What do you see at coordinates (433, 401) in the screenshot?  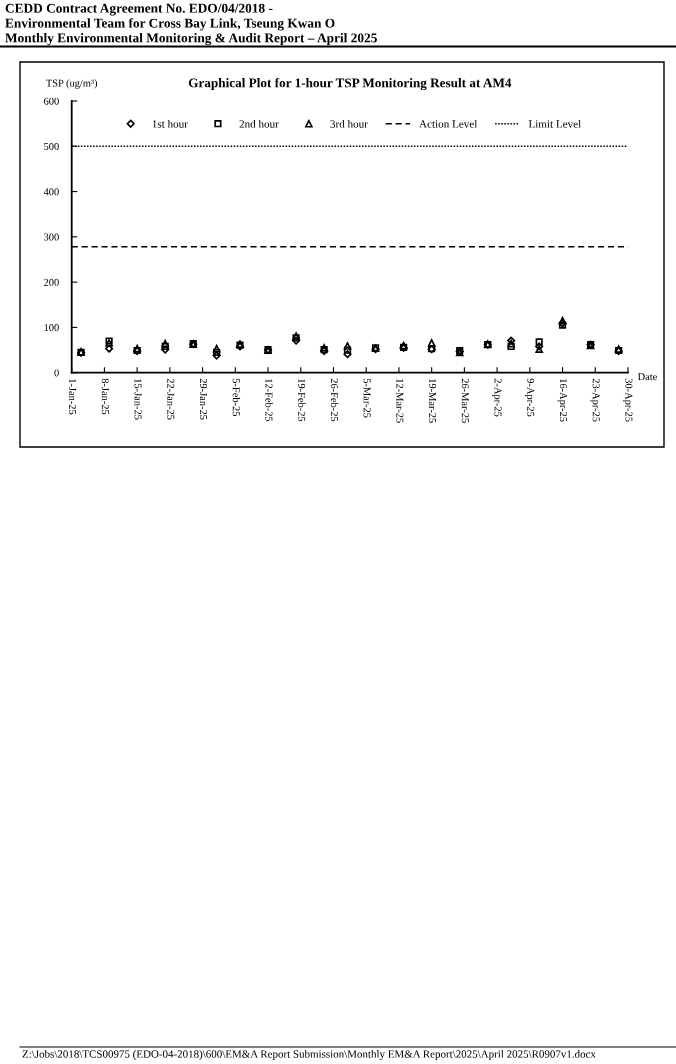 I see `x-tick-label: 19-Mar-25` at bounding box center [433, 401].